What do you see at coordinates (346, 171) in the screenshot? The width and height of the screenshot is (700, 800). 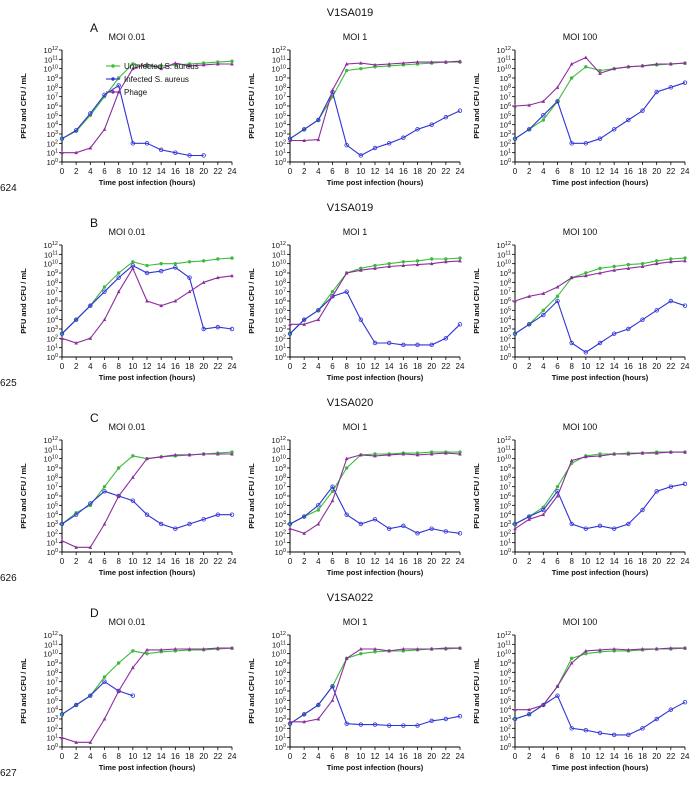 I see `x-tick-label: 8` at bounding box center [346, 171].